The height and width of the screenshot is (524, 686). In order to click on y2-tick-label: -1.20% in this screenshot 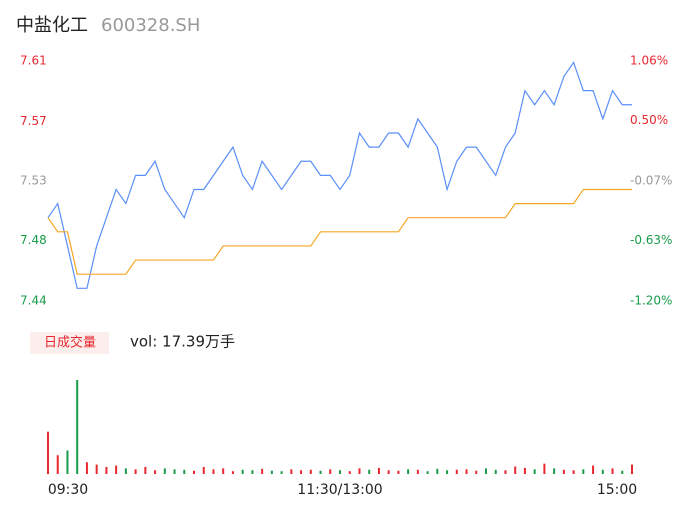, I will do `click(651, 301)`.